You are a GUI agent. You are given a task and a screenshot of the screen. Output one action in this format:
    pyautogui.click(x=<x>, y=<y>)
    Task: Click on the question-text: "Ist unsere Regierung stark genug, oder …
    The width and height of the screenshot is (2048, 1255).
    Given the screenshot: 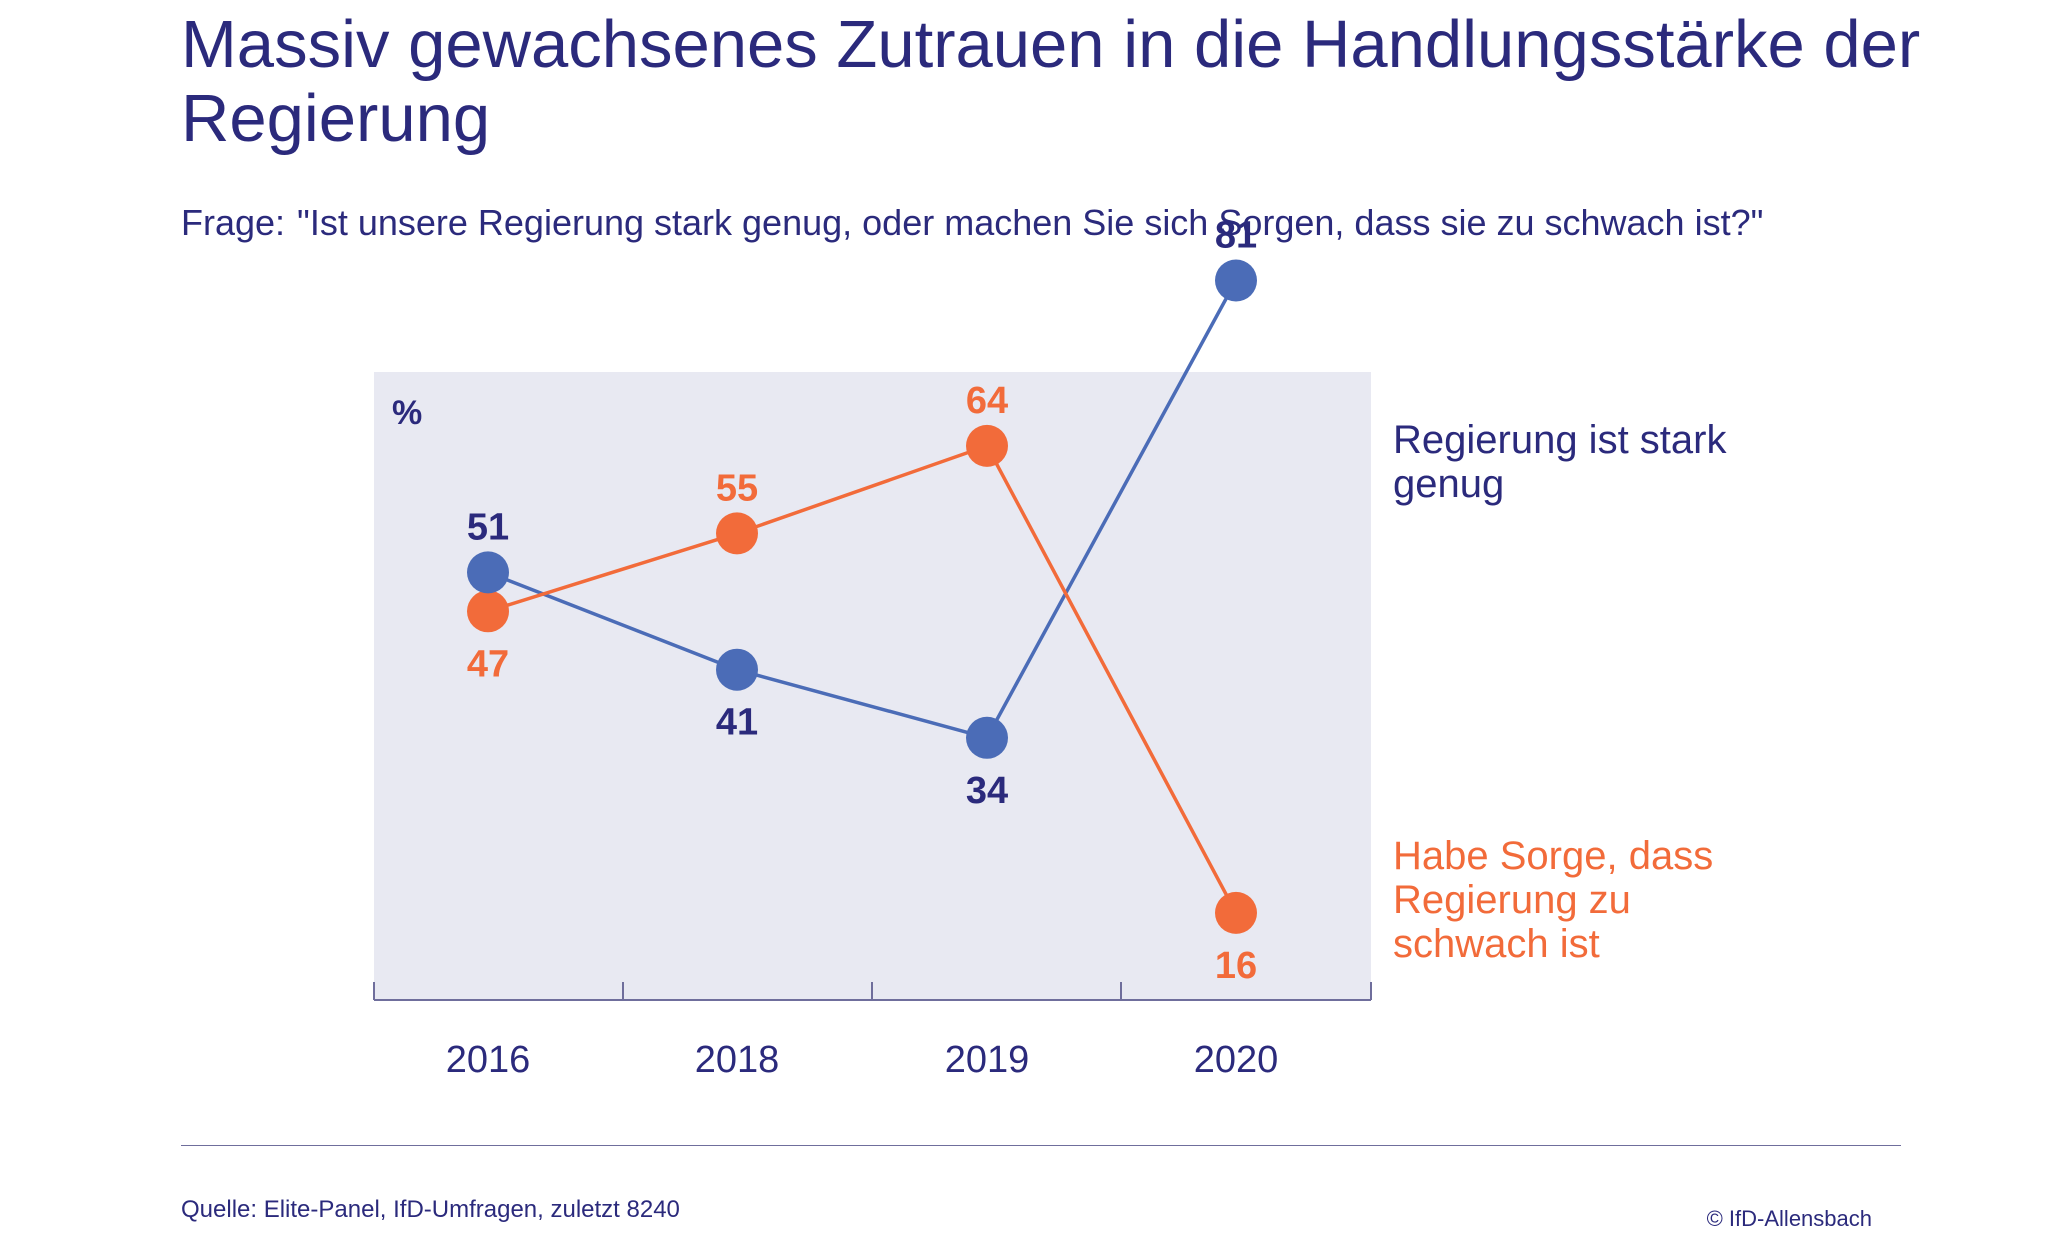 What is the action you would take?
    pyautogui.click(x=1030, y=222)
    